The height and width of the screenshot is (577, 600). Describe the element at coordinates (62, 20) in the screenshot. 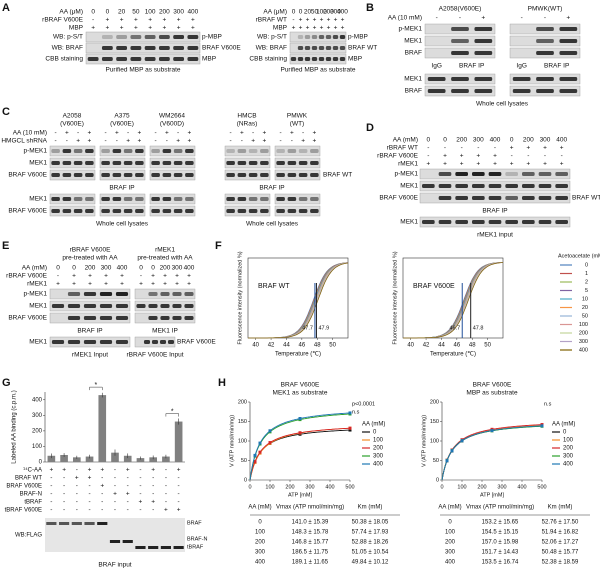

I see `label: rBRAF V600E` at that location.